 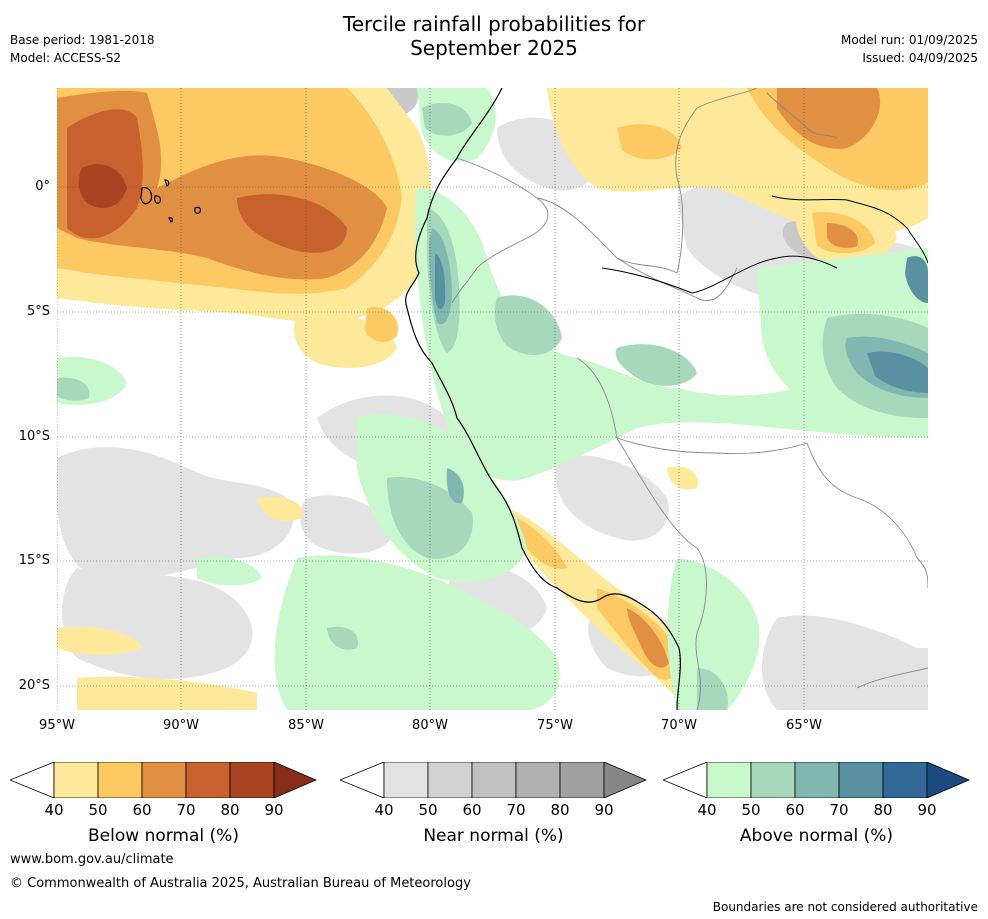 What do you see at coordinates (604, 810) in the screenshot?
I see `near-tick-90: 90` at bounding box center [604, 810].